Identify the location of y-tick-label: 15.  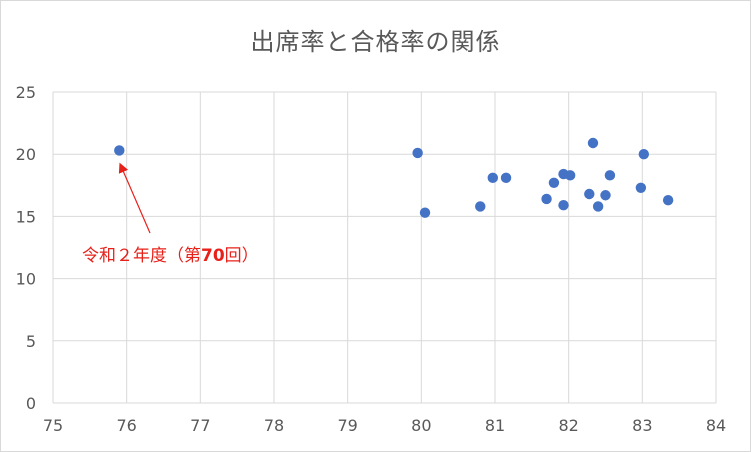
(26, 216).